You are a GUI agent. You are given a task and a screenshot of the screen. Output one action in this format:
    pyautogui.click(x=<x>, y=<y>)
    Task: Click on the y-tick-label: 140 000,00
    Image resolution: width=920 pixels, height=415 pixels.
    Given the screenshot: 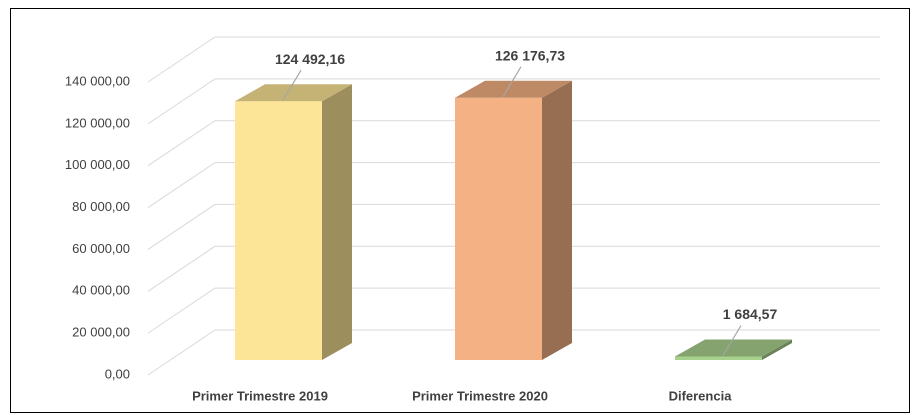 What is the action you would take?
    pyautogui.click(x=97, y=80)
    